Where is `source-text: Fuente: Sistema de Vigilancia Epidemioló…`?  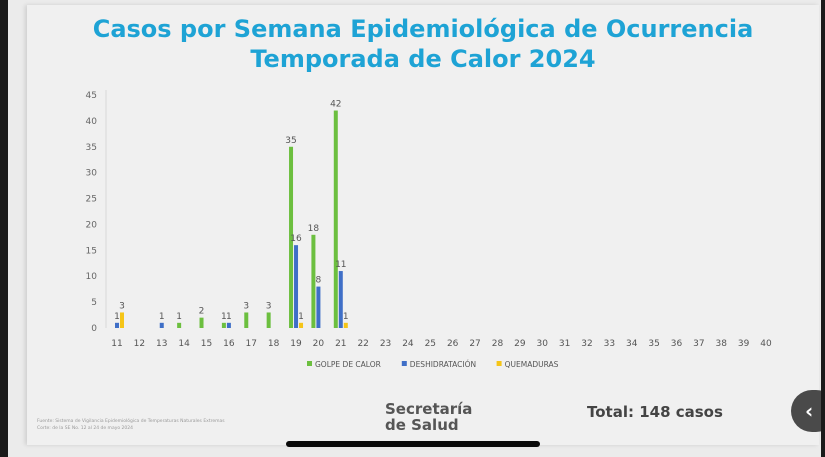 source-text: Fuente: Sistema de Vigilancia Epidemioló… is located at coordinates (131, 421).